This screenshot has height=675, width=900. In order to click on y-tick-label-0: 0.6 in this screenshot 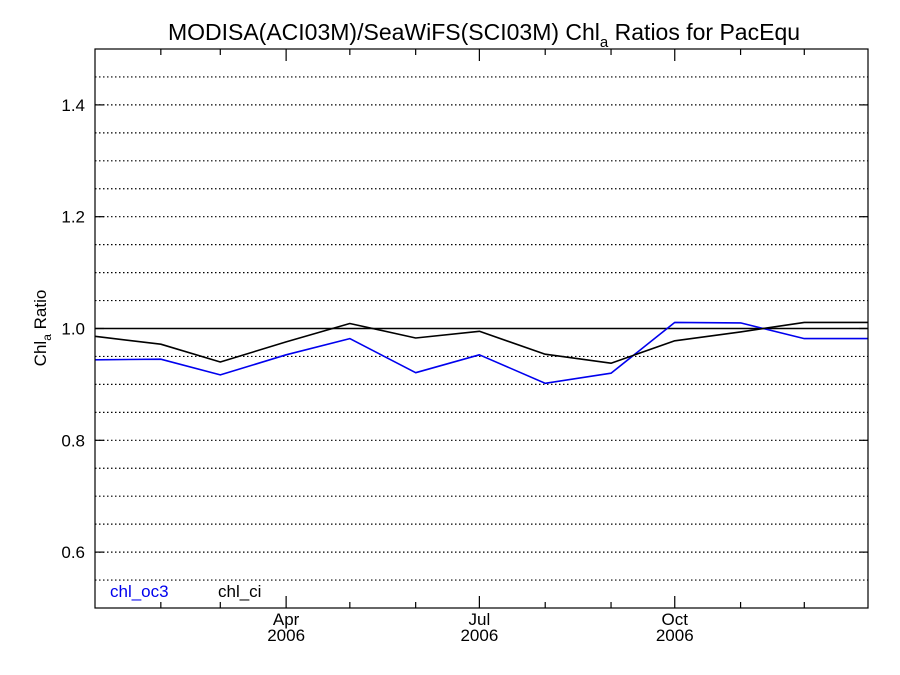, I will do `click(73, 552)`.